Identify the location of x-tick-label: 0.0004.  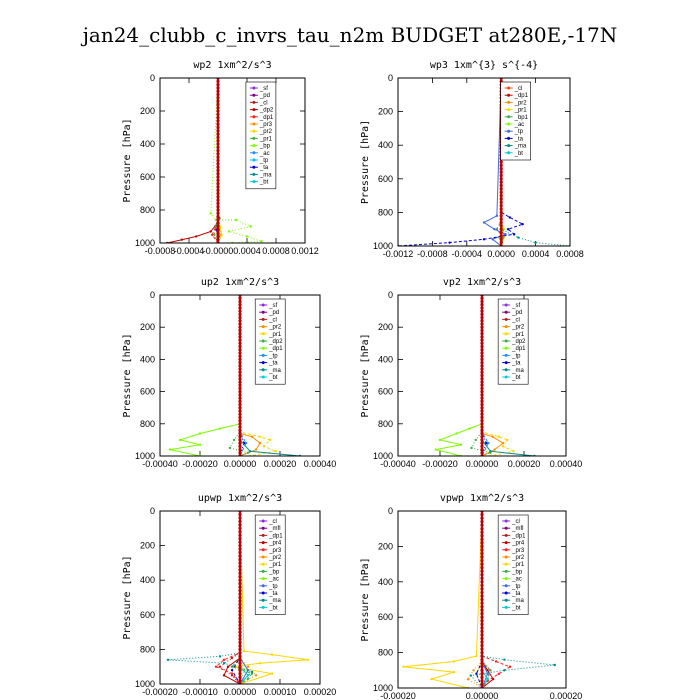
(247, 251).